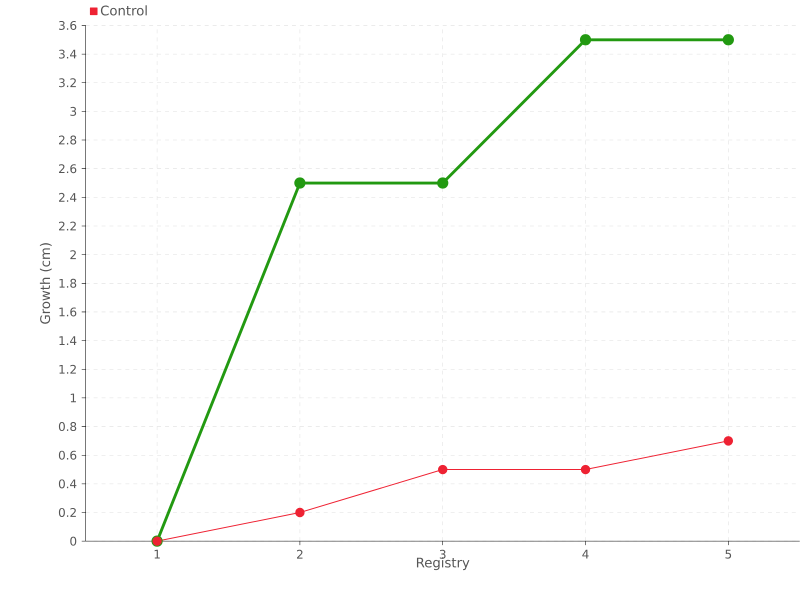 This screenshot has width=800, height=598. I want to click on y-tick-label: 3.6, so click(67, 25).